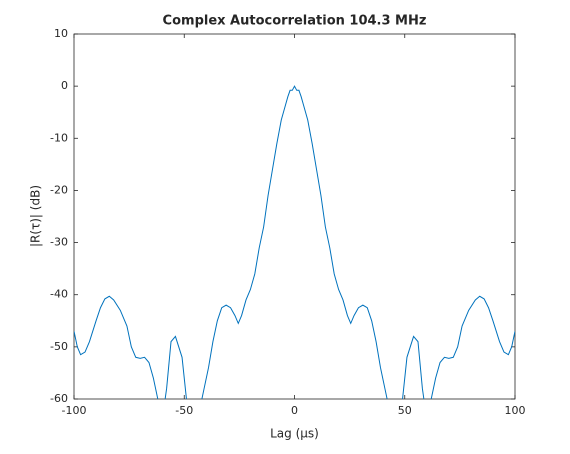 The height and width of the screenshot is (454, 570). What do you see at coordinates (294, 410) in the screenshot?
I see `x-tick-label: 0` at bounding box center [294, 410].